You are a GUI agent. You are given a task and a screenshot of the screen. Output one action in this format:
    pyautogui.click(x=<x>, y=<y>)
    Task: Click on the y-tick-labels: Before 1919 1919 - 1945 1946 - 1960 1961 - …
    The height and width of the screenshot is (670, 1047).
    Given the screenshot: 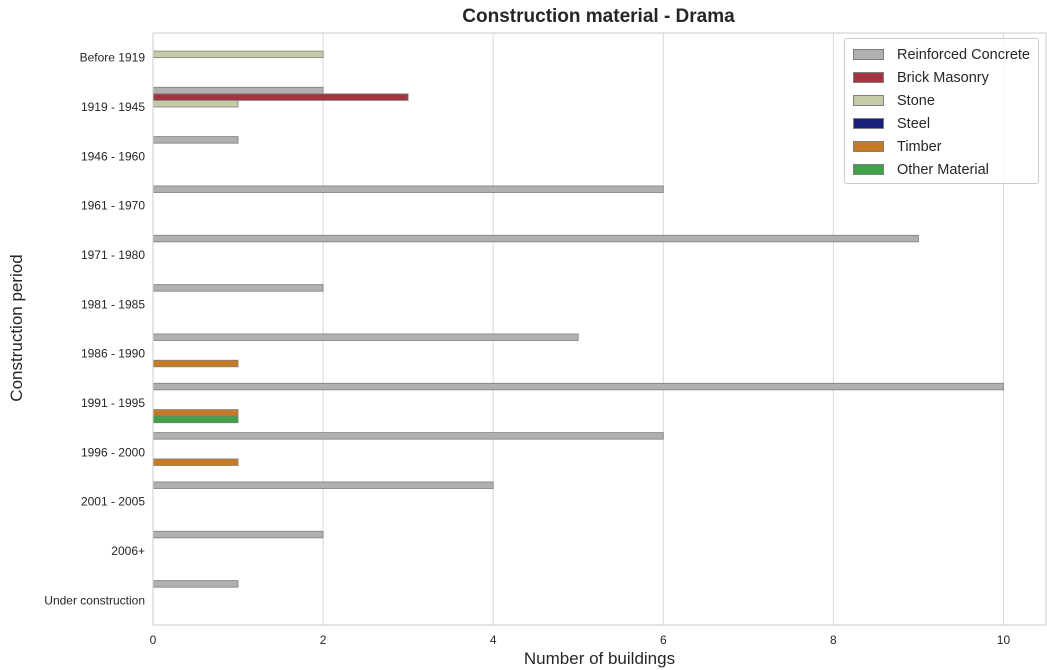 What is the action you would take?
    pyautogui.click(x=94, y=329)
    